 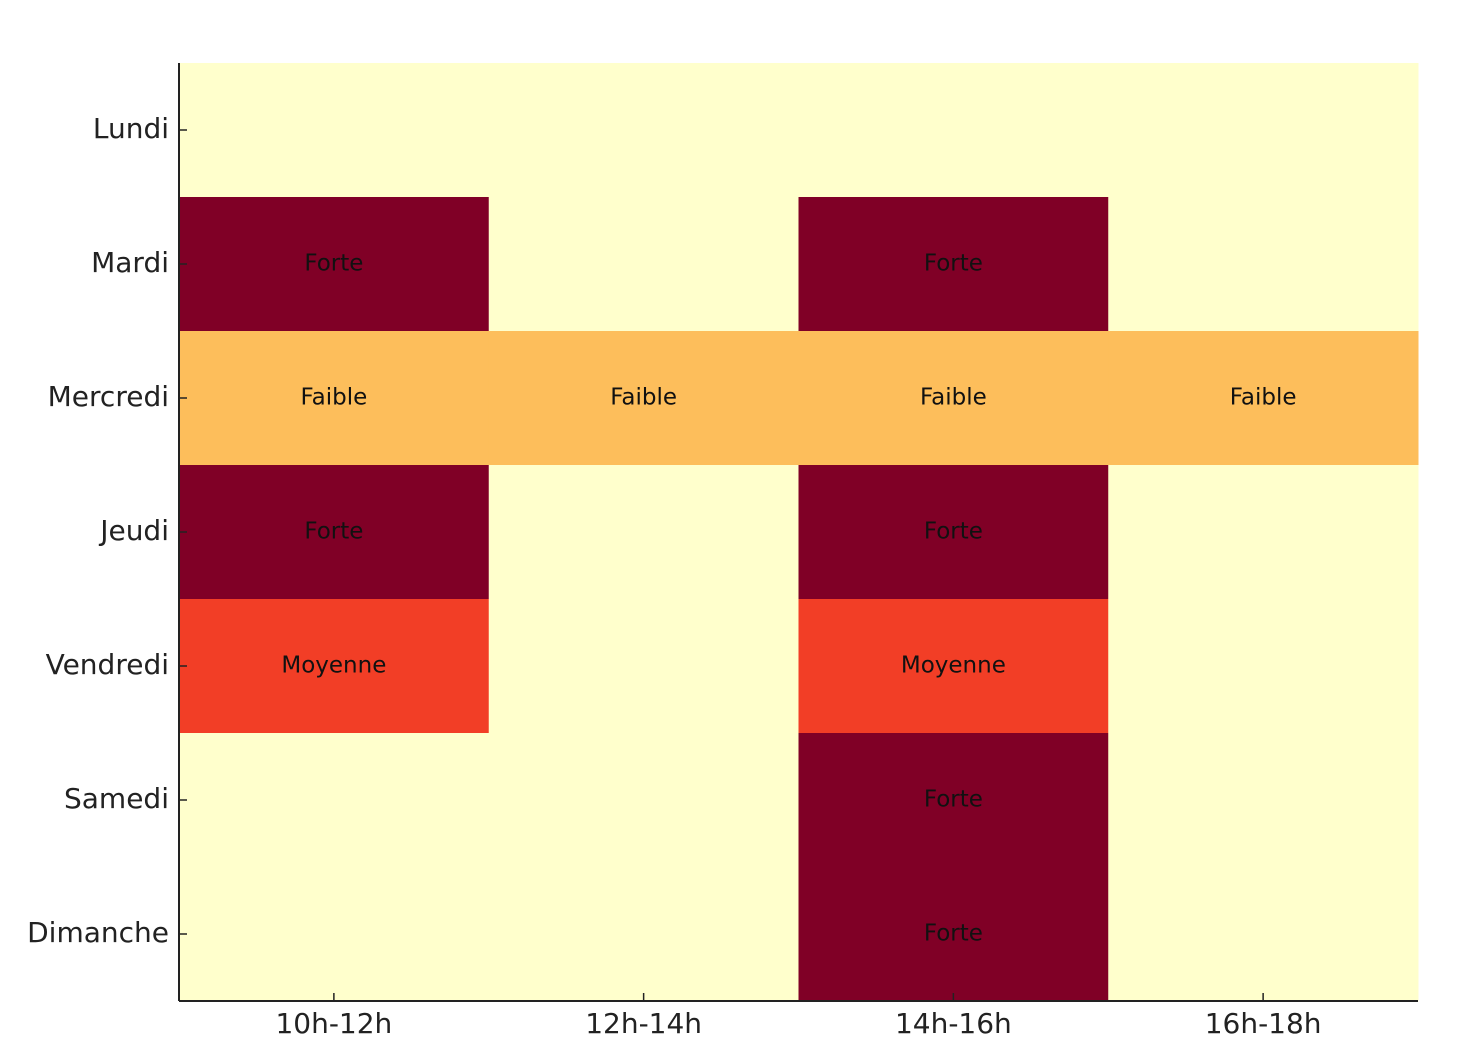 I want to click on y-tick-label: Vendredi, so click(x=107, y=664).